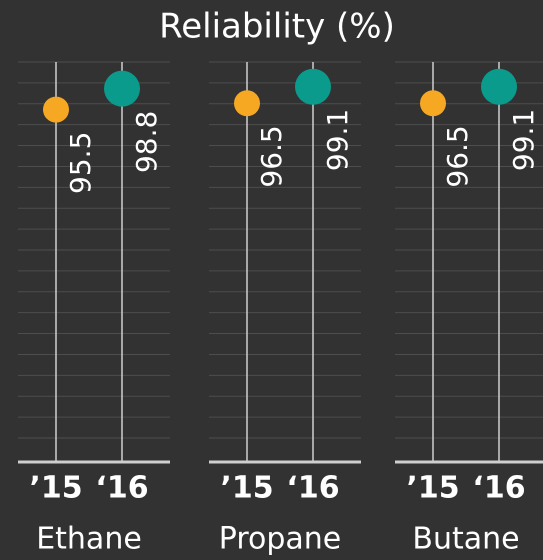  What do you see at coordinates (280, 539) in the screenshot?
I see `panel-label: Propane` at bounding box center [280, 539].